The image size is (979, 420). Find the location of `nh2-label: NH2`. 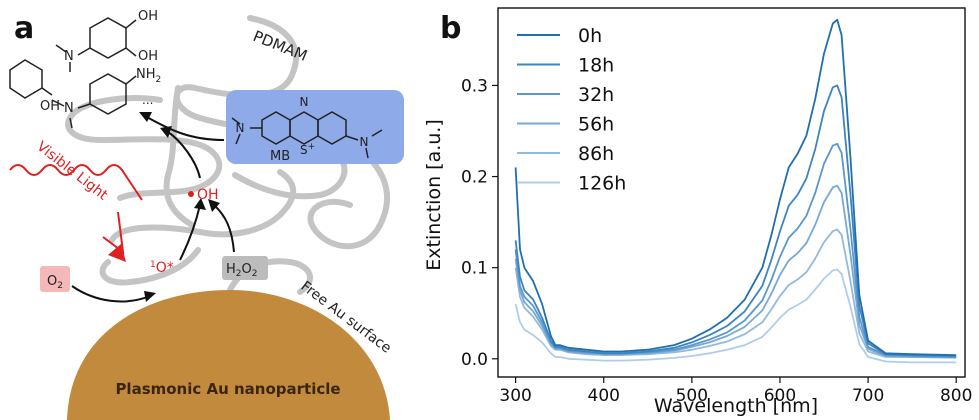

nh2-label: NH2 is located at coordinates (148, 76).